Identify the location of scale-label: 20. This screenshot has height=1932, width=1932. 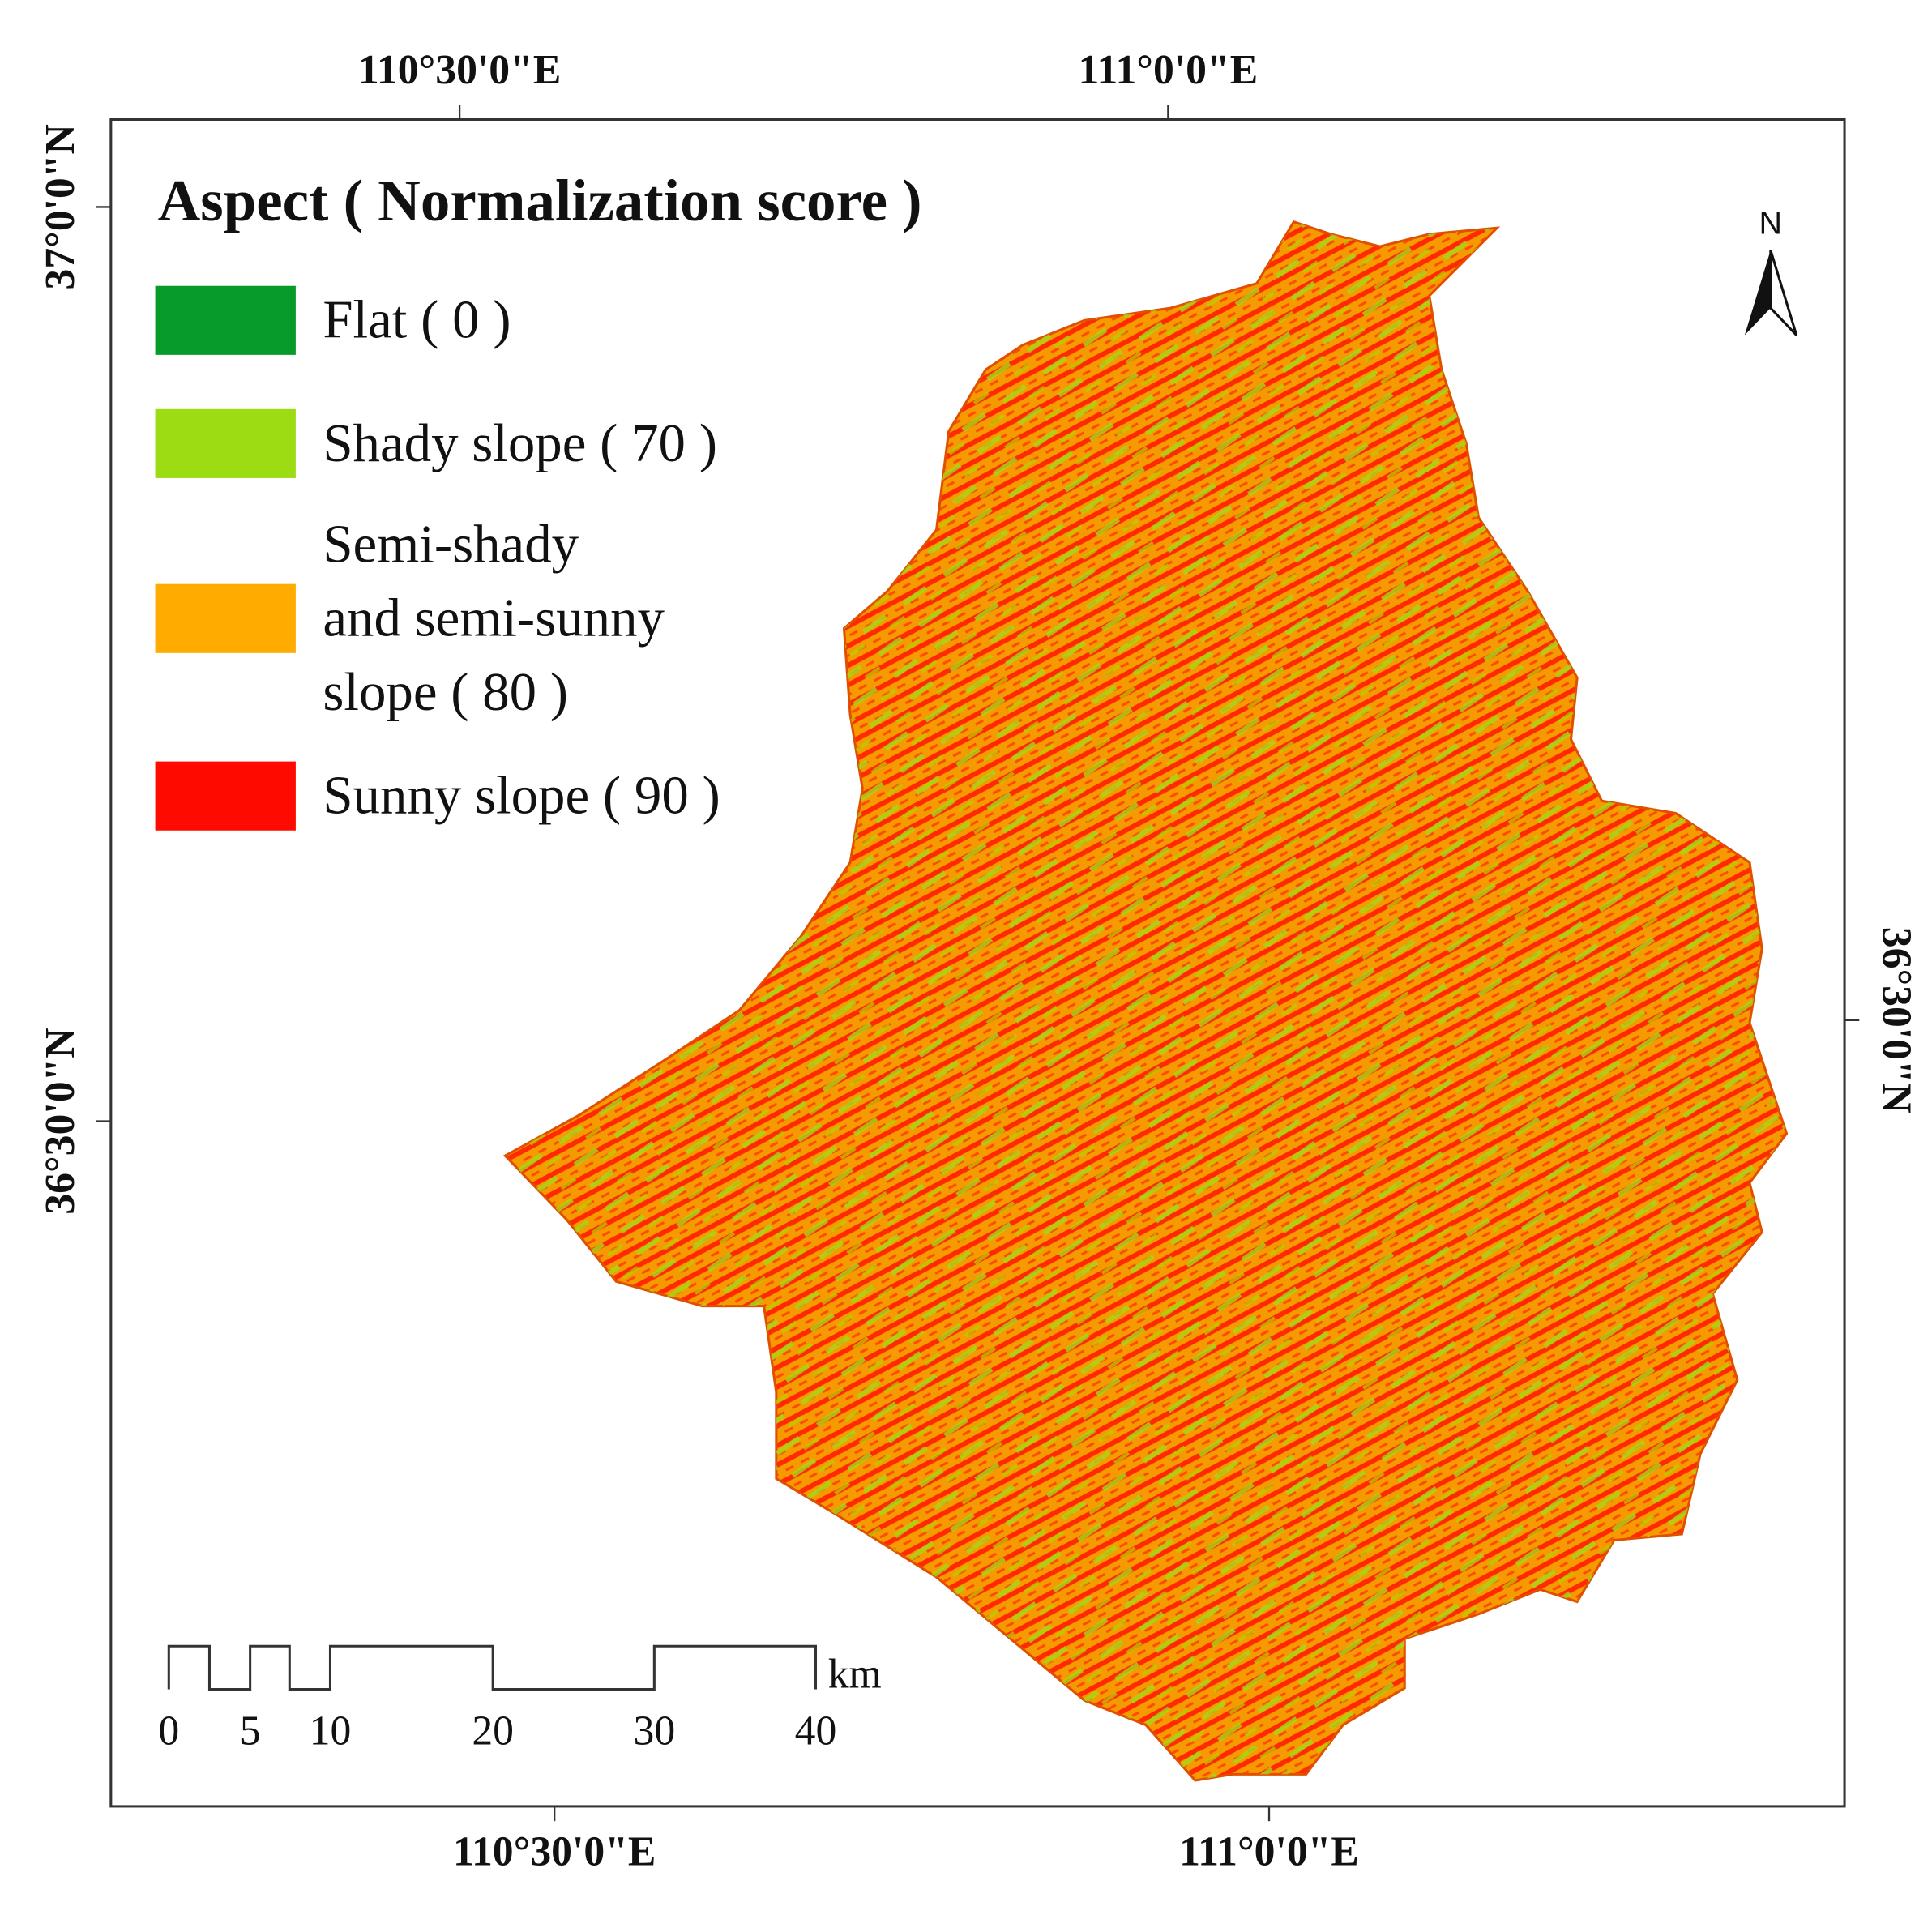
(493, 1731).